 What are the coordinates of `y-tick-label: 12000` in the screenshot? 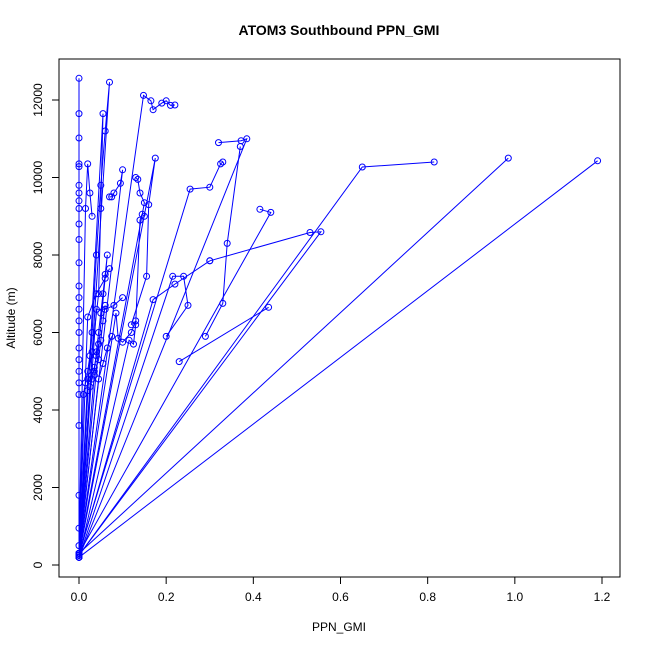 It's located at (38, 100).